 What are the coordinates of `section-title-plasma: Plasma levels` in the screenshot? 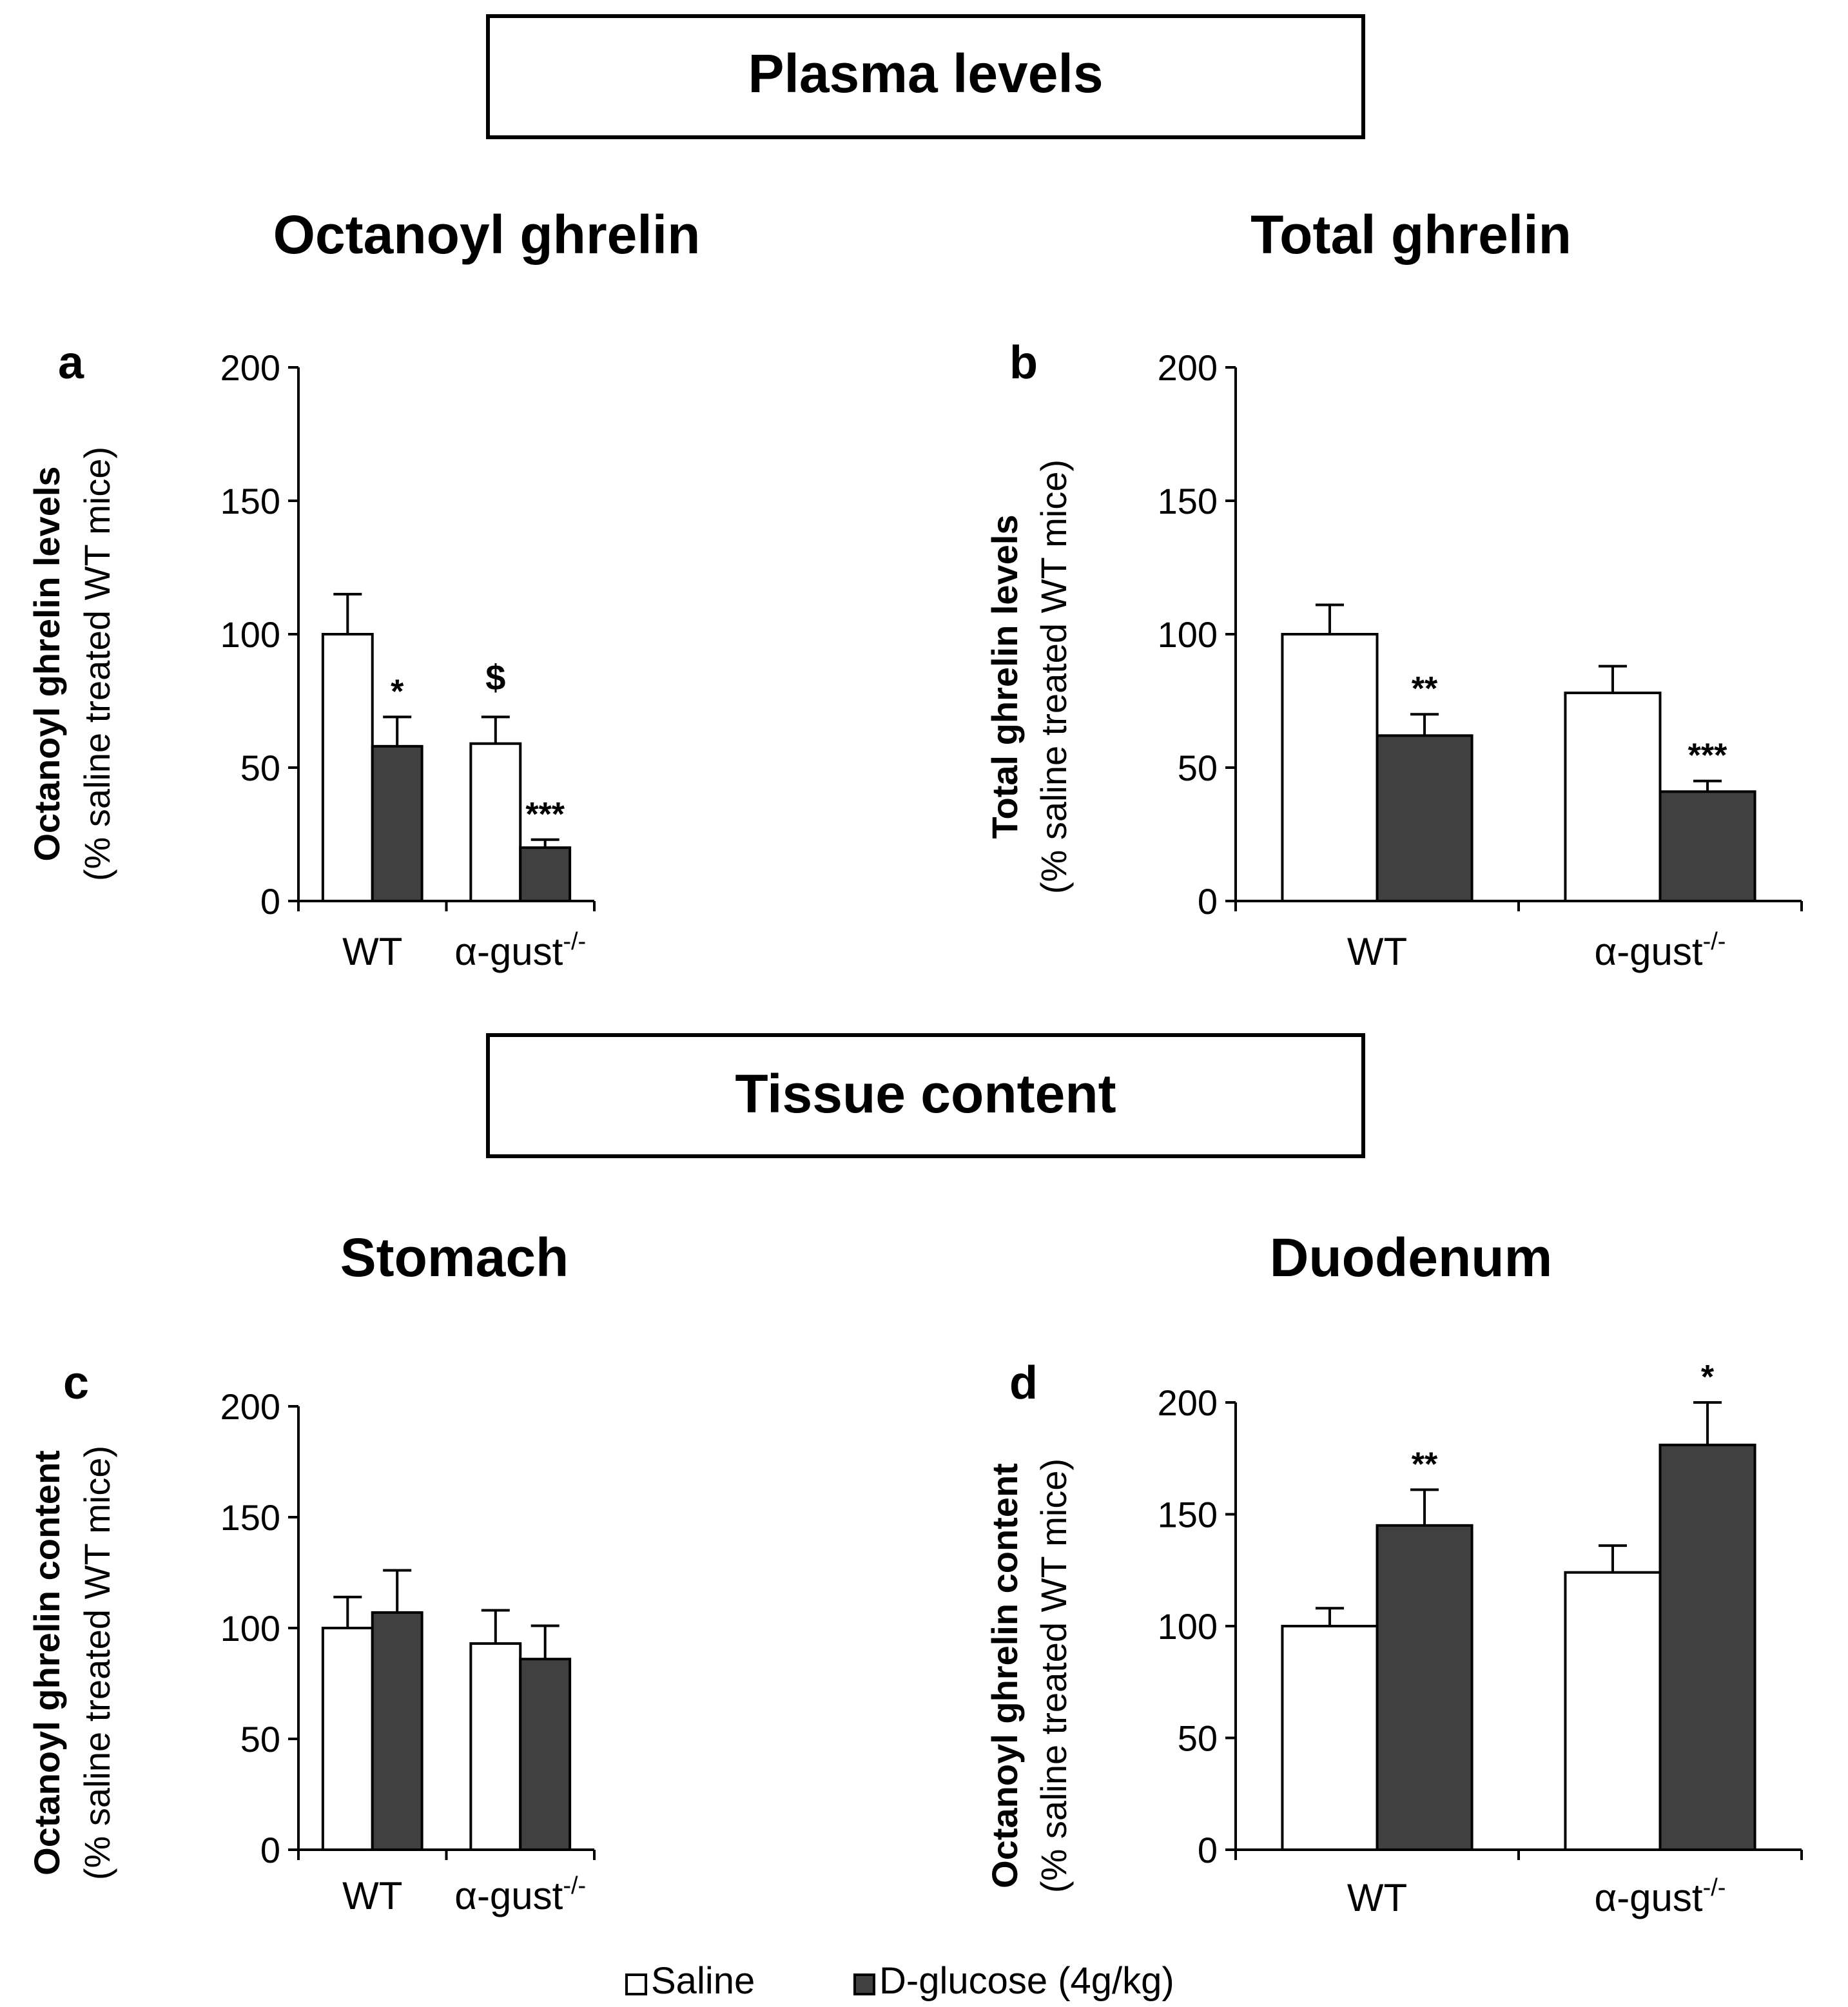 It's located at (925, 73).